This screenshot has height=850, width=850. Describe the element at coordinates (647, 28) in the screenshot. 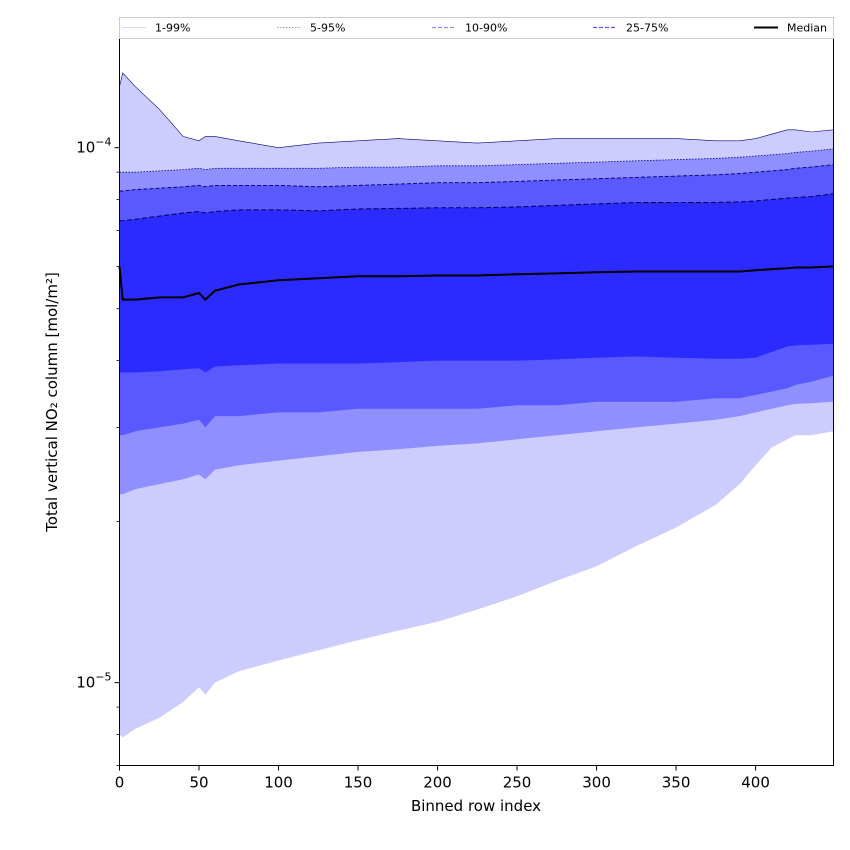

I see `legend-label: 25-75%` at that location.